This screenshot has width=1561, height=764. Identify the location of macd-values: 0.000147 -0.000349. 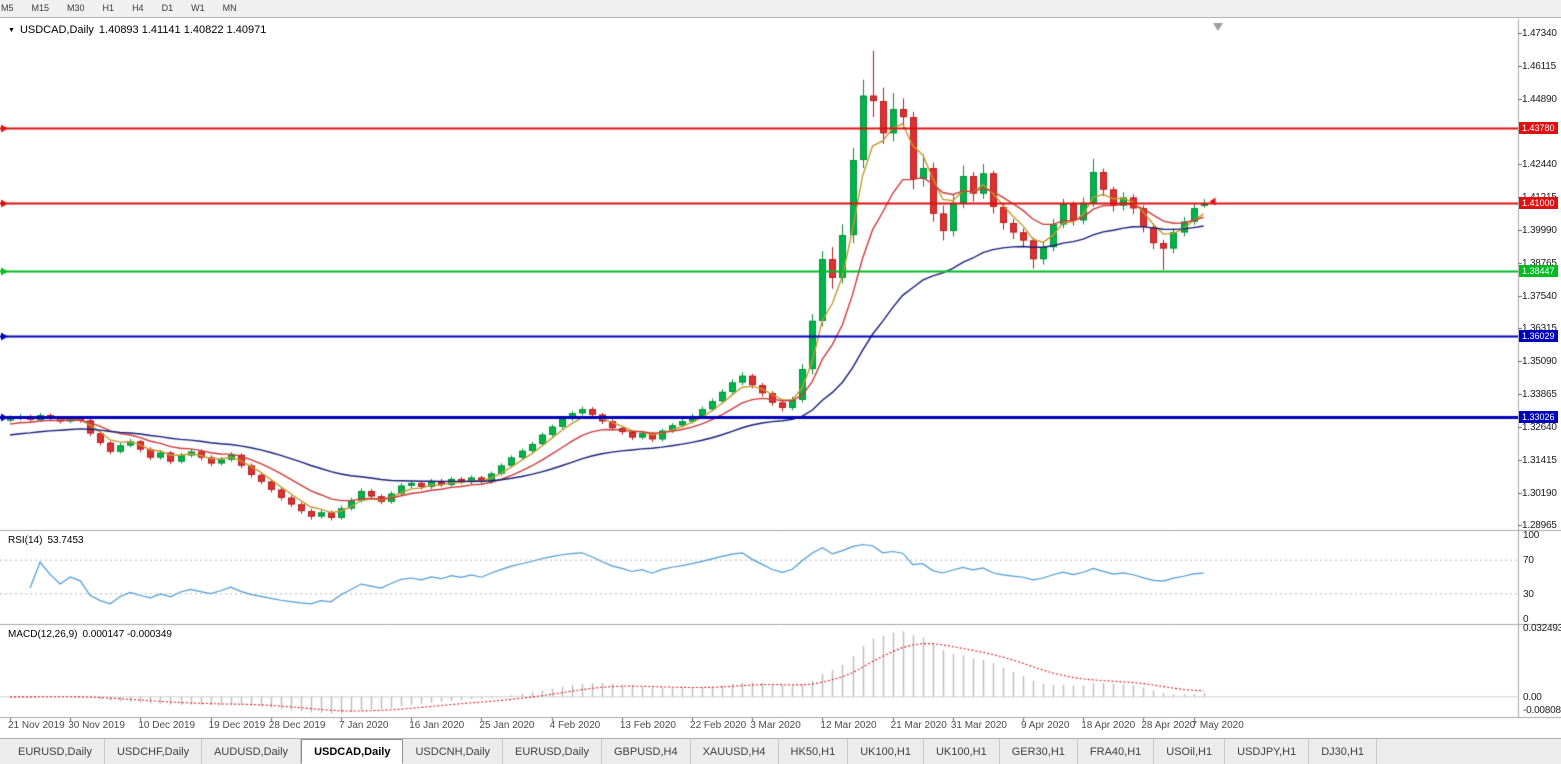
(127, 634).